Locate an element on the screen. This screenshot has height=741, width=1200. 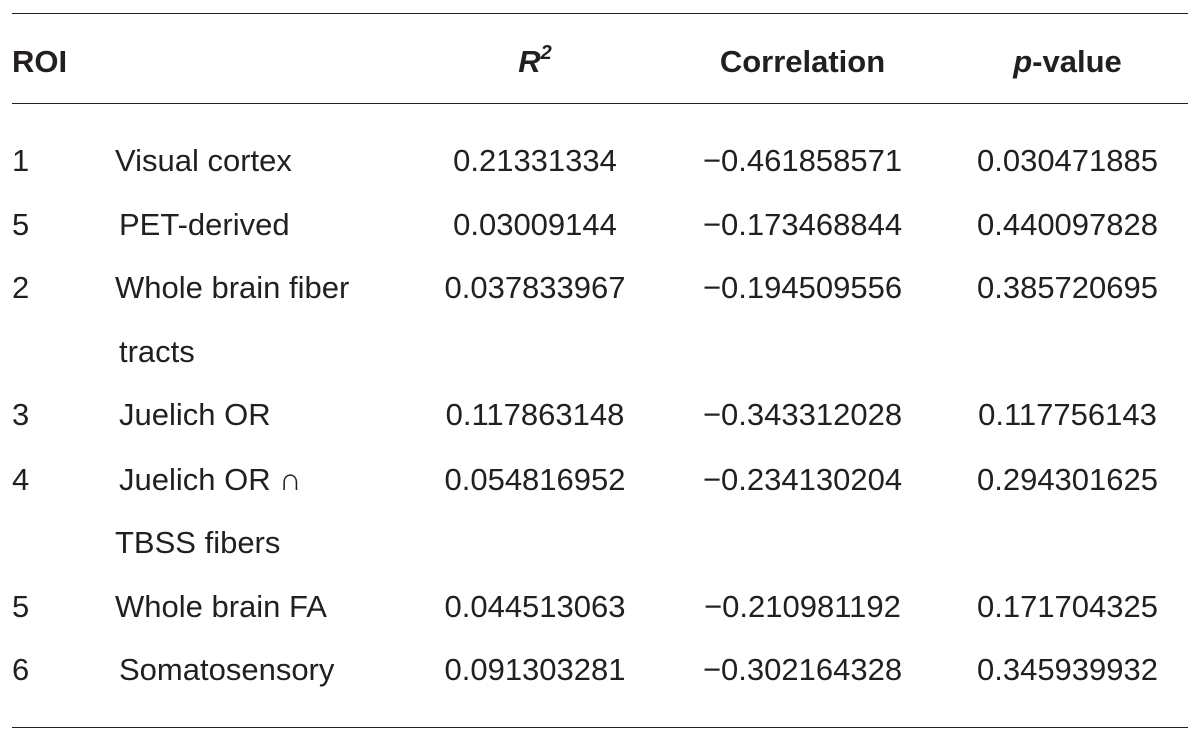
row-5-name-line-2: TBSS fibers is located at coordinates (198, 542).